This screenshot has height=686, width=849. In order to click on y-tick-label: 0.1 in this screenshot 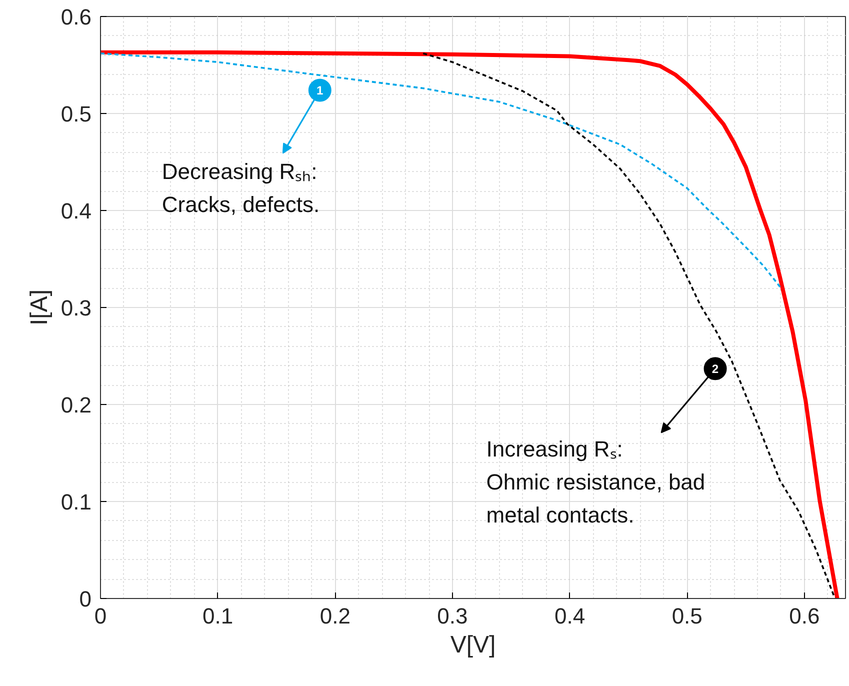, I will do `click(76, 502)`.